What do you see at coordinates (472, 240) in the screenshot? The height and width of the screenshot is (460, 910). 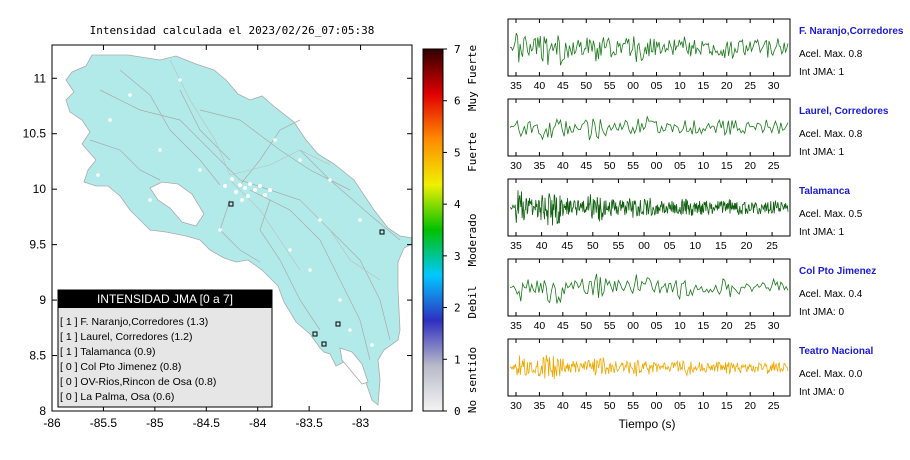 I see `colorbar-label-moderado: Moderado` at bounding box center [472, 240].